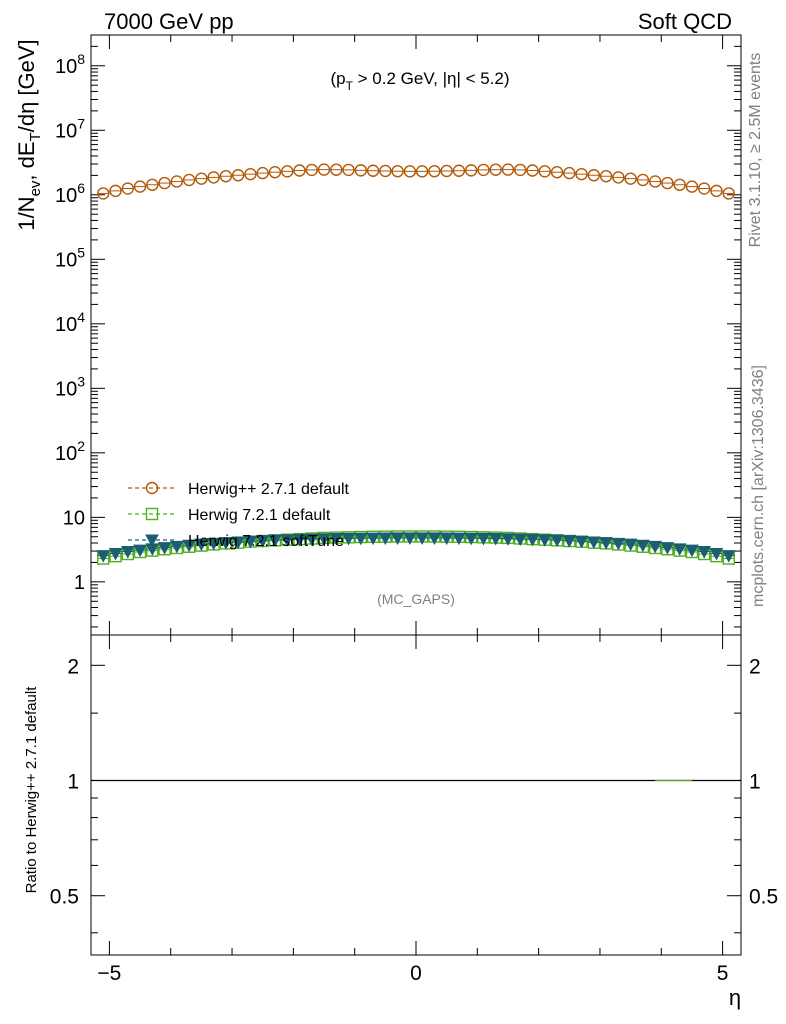 This screenshot has width=786, height=1024. I want to click on mcplots-reference-note: mcplots.cern.ch [arXiv:1306.3436], so click(758, 486).